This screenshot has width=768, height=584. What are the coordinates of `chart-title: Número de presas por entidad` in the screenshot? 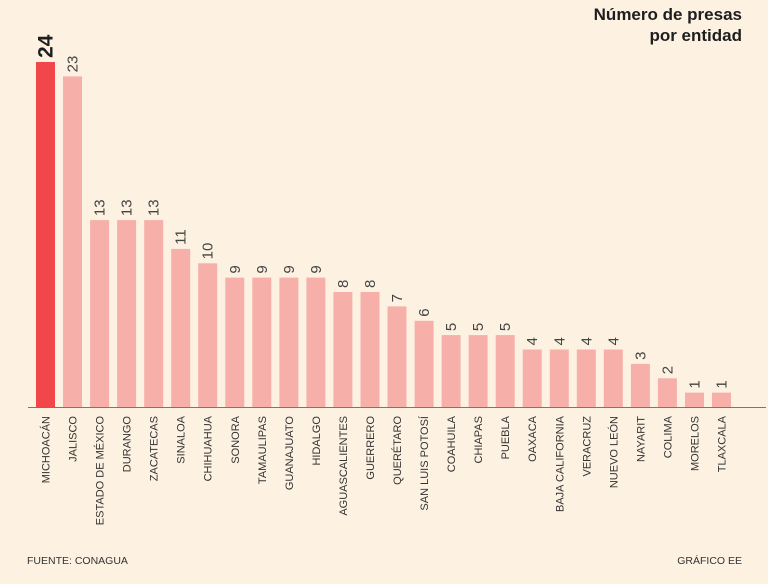 It's located at (668, 25).